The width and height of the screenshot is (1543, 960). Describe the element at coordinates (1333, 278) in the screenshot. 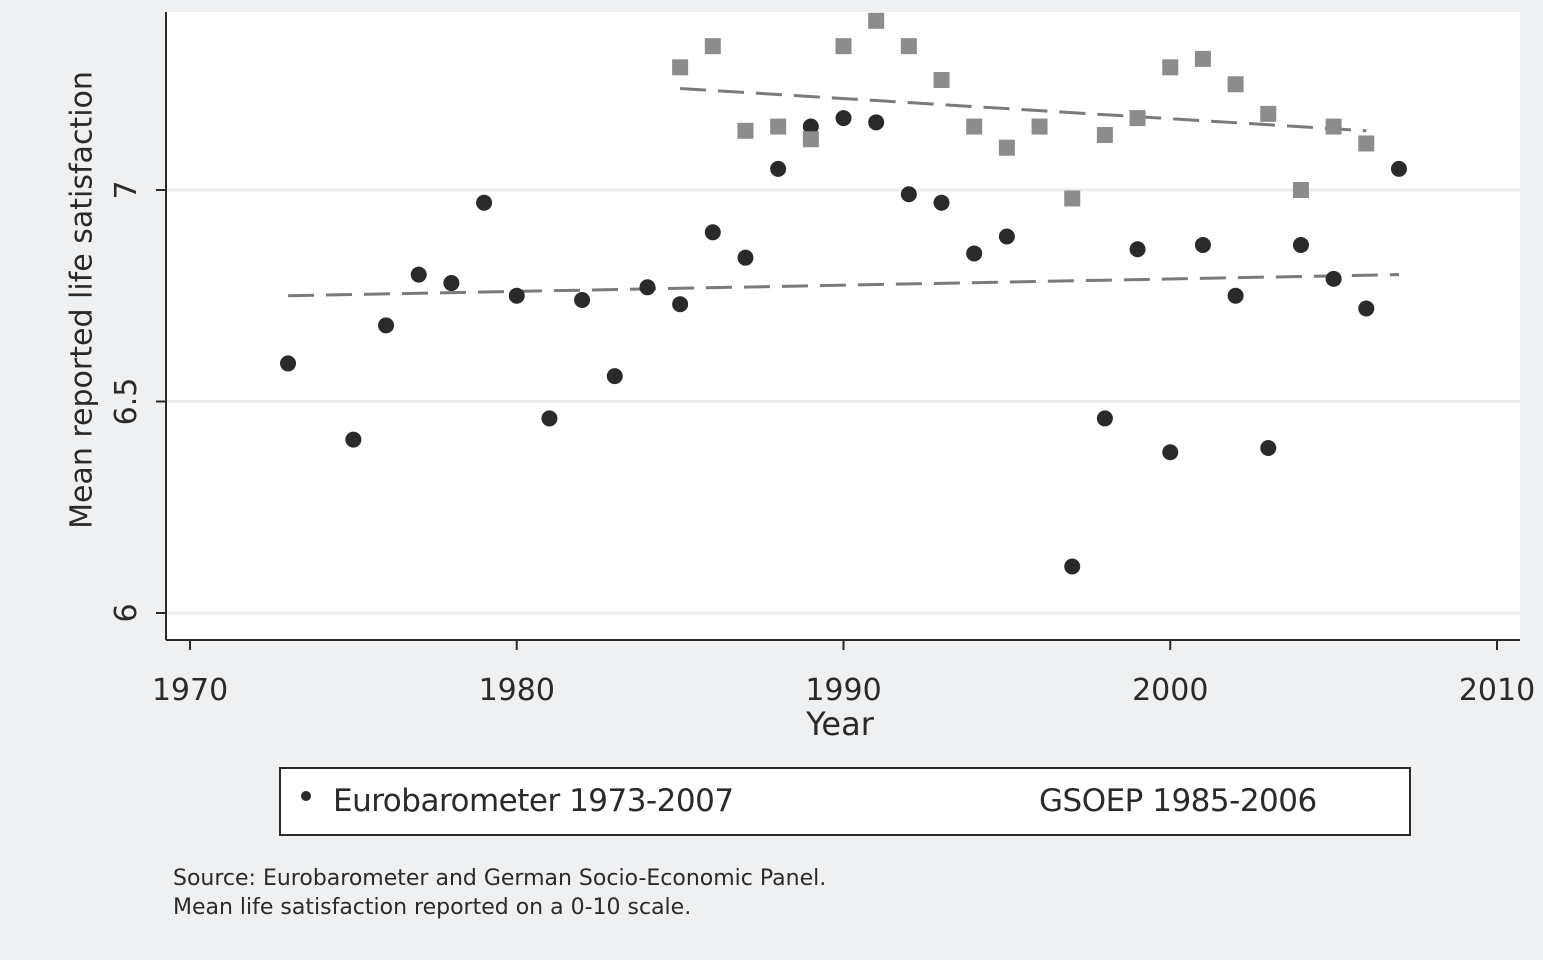

I see `point-eurobarometer-2005` at that location.